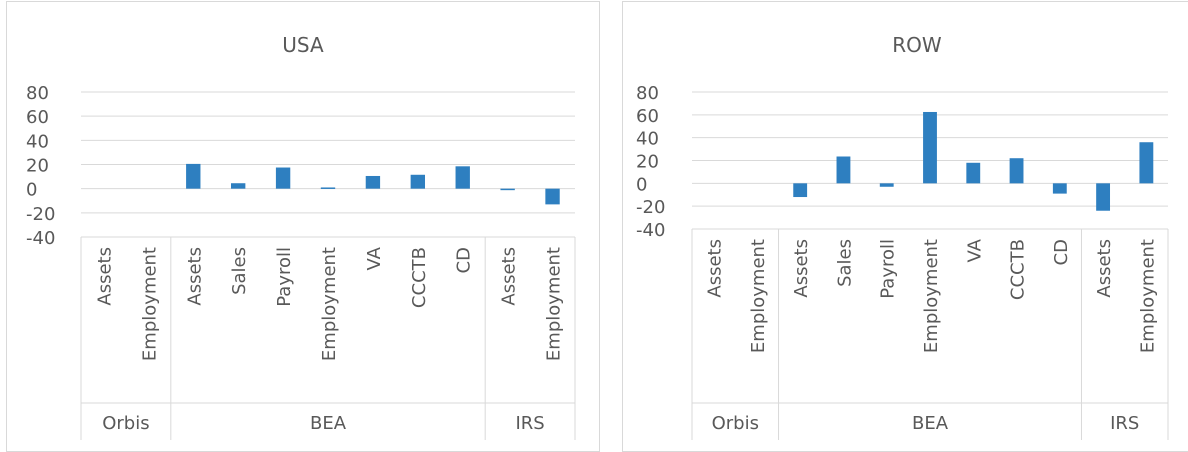 The width and height of the screenshot is (1188, 452). What do you see at coordinates (886, 185) in the screenshot?
I see `bar-row-payroll` at bounding box center [886, 185].